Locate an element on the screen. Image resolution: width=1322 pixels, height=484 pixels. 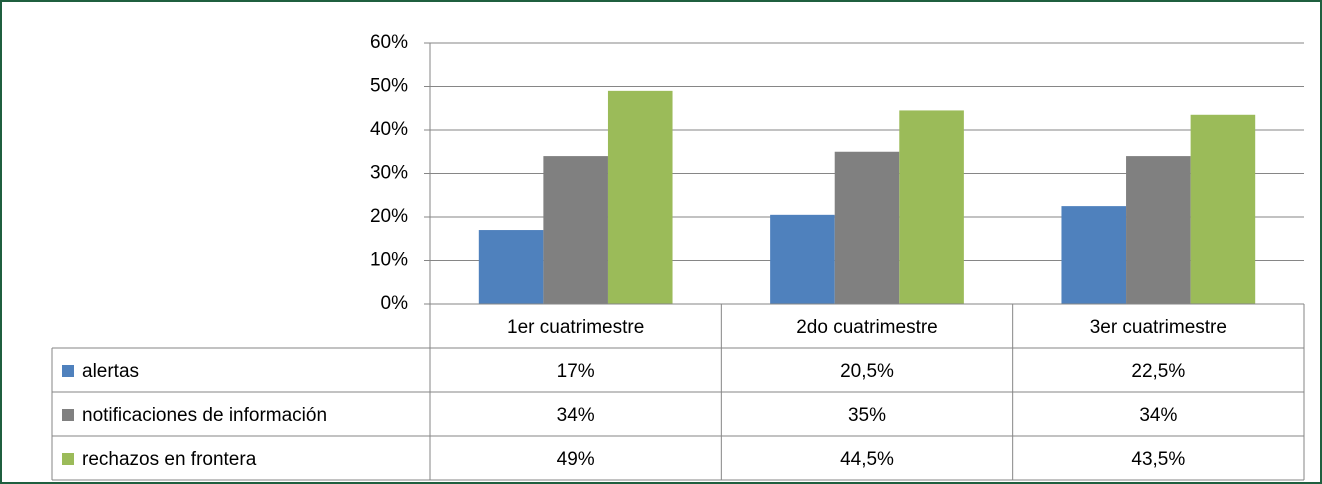
legend-label: alertas is located at coordinates (110, 371).